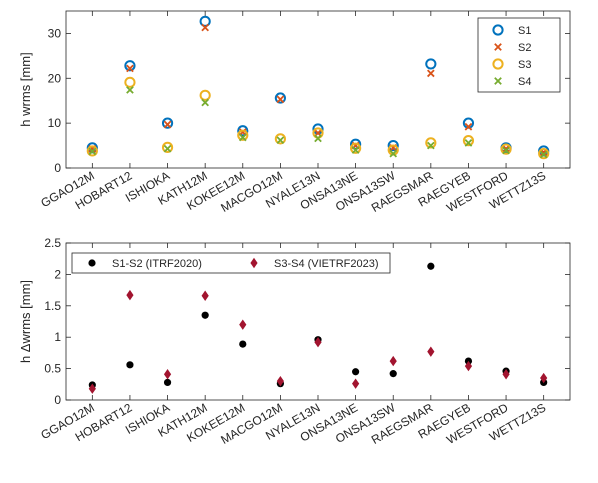 The width and height of the screenshot is (598, 483). I want to click on point-s1-raegsmar, so click(431, 64).